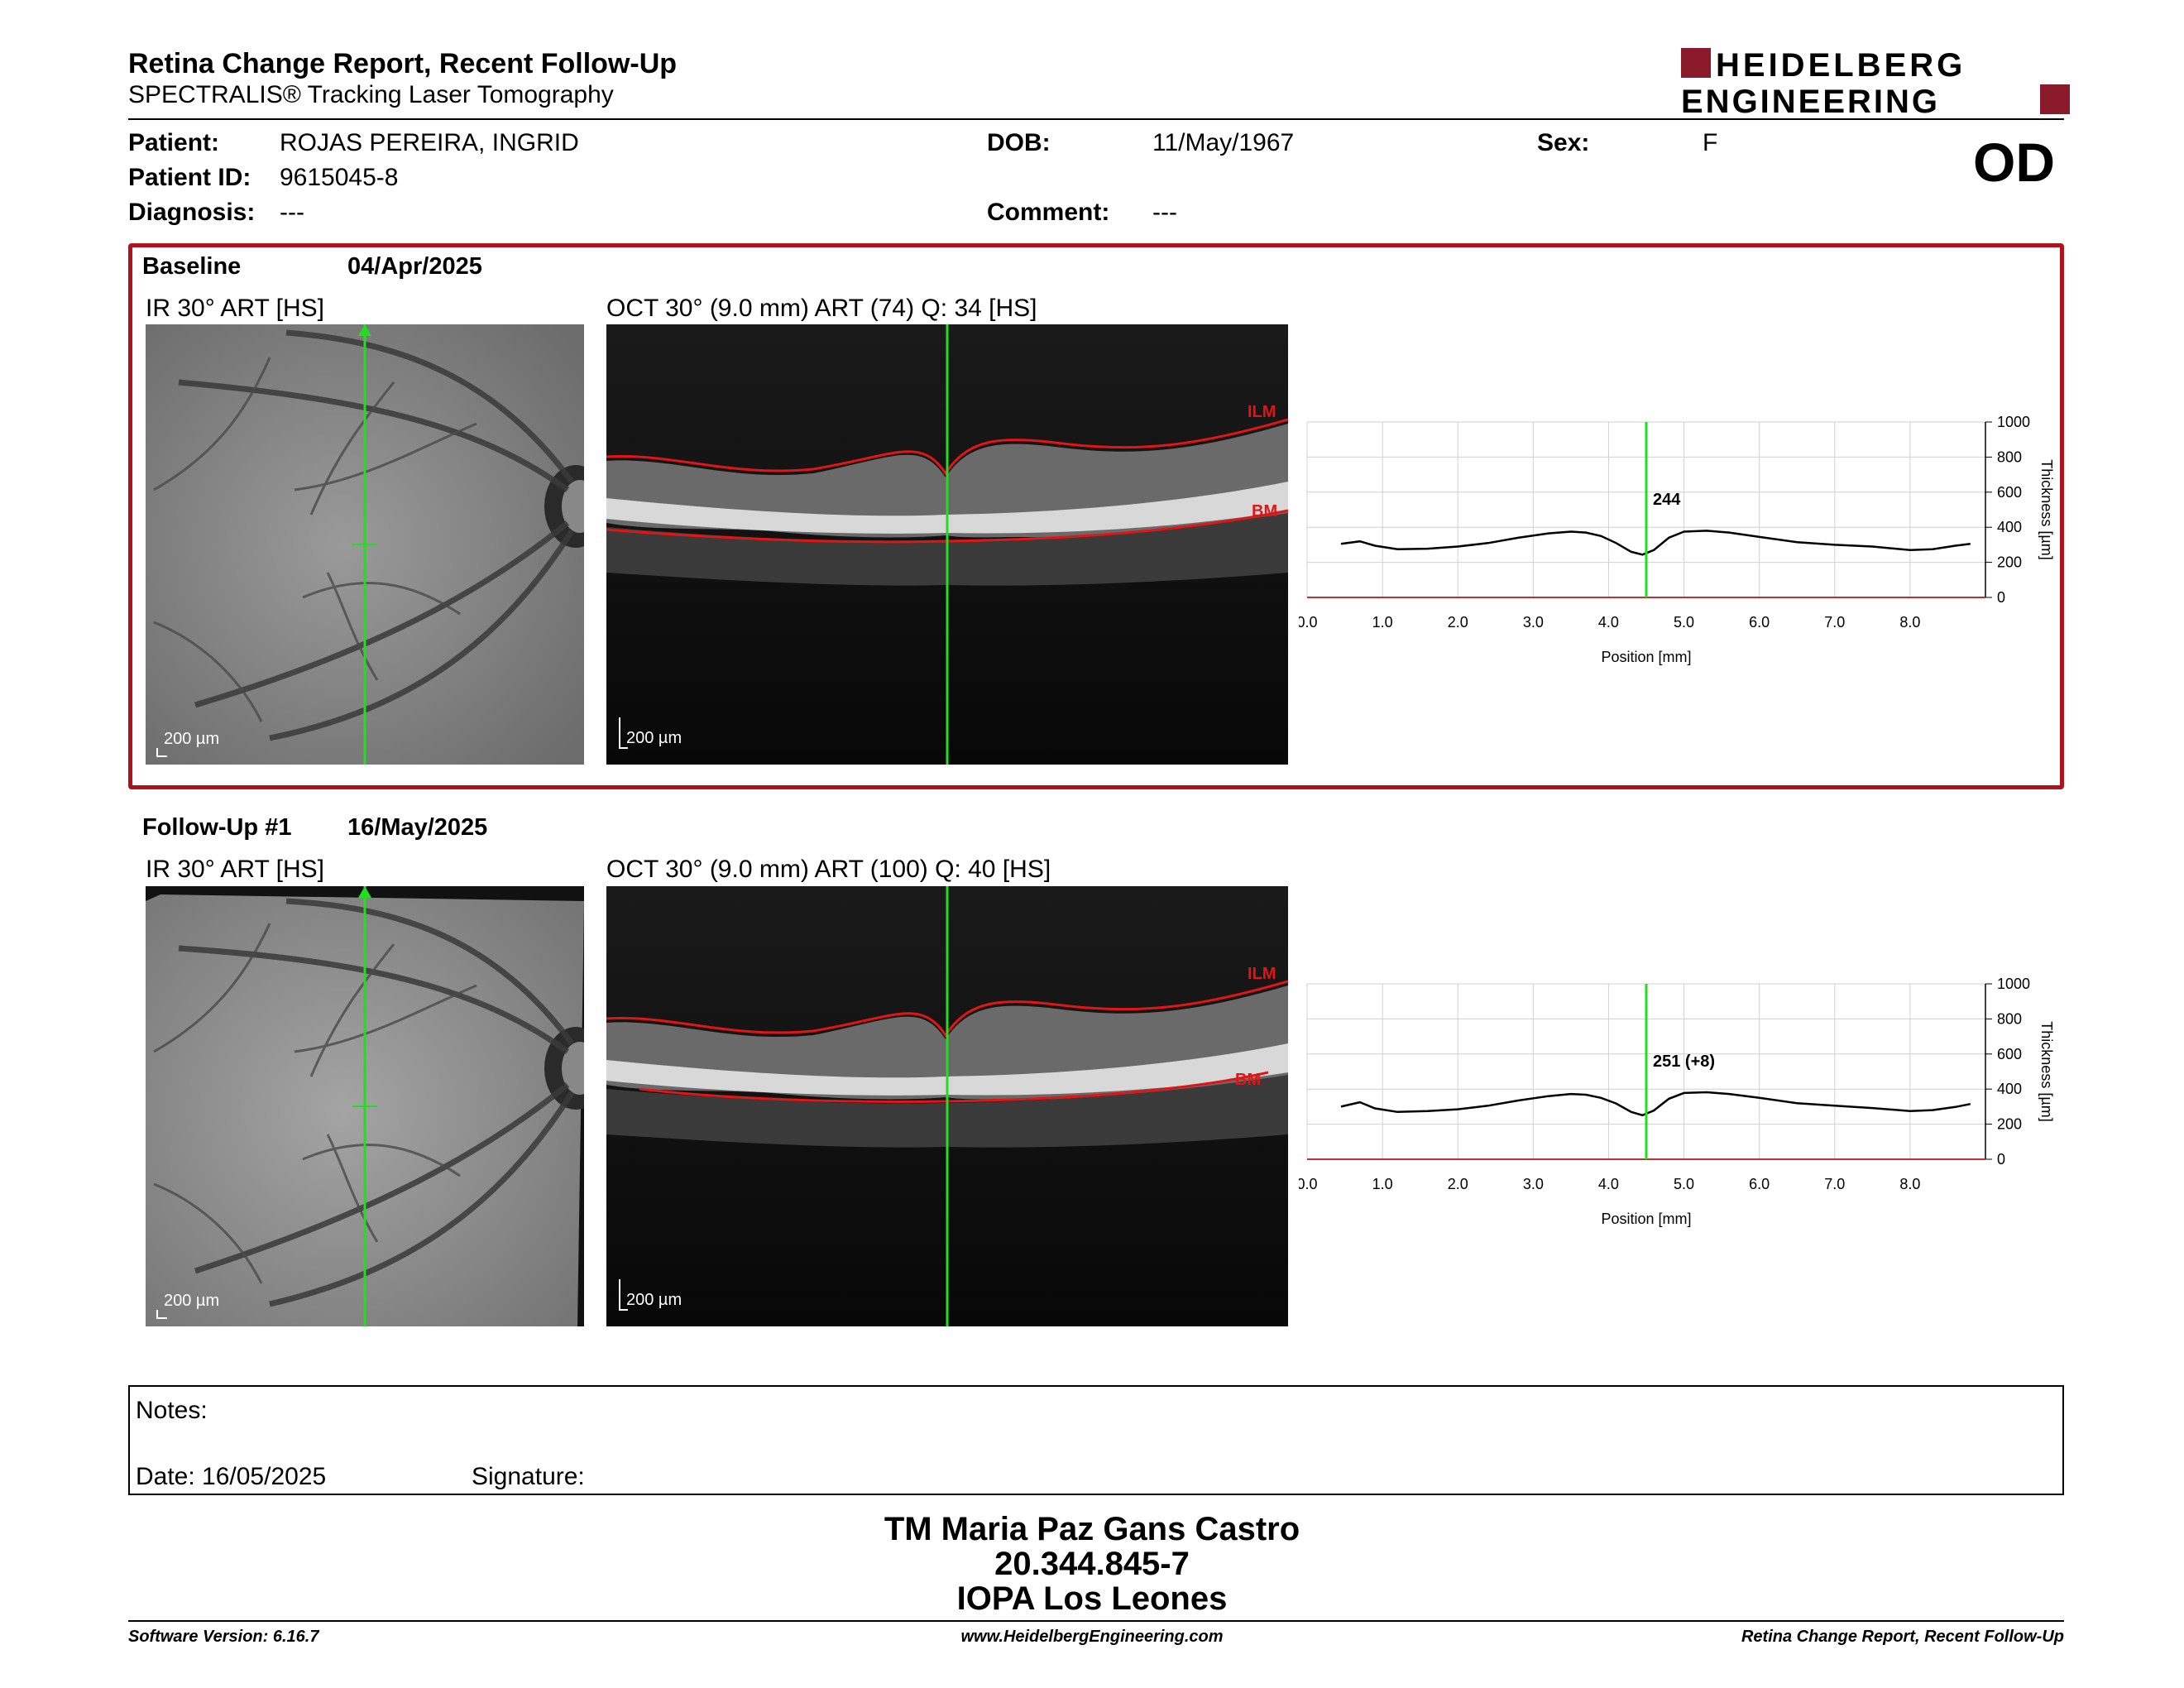 Image resolution: width=2184 pixels, height=1688 pixels. Describe the element at coordinates (371, 94) in the screenshot. I see `report-subtitle: SPECTRALIS® Tracking Laser Tomography` at that location.